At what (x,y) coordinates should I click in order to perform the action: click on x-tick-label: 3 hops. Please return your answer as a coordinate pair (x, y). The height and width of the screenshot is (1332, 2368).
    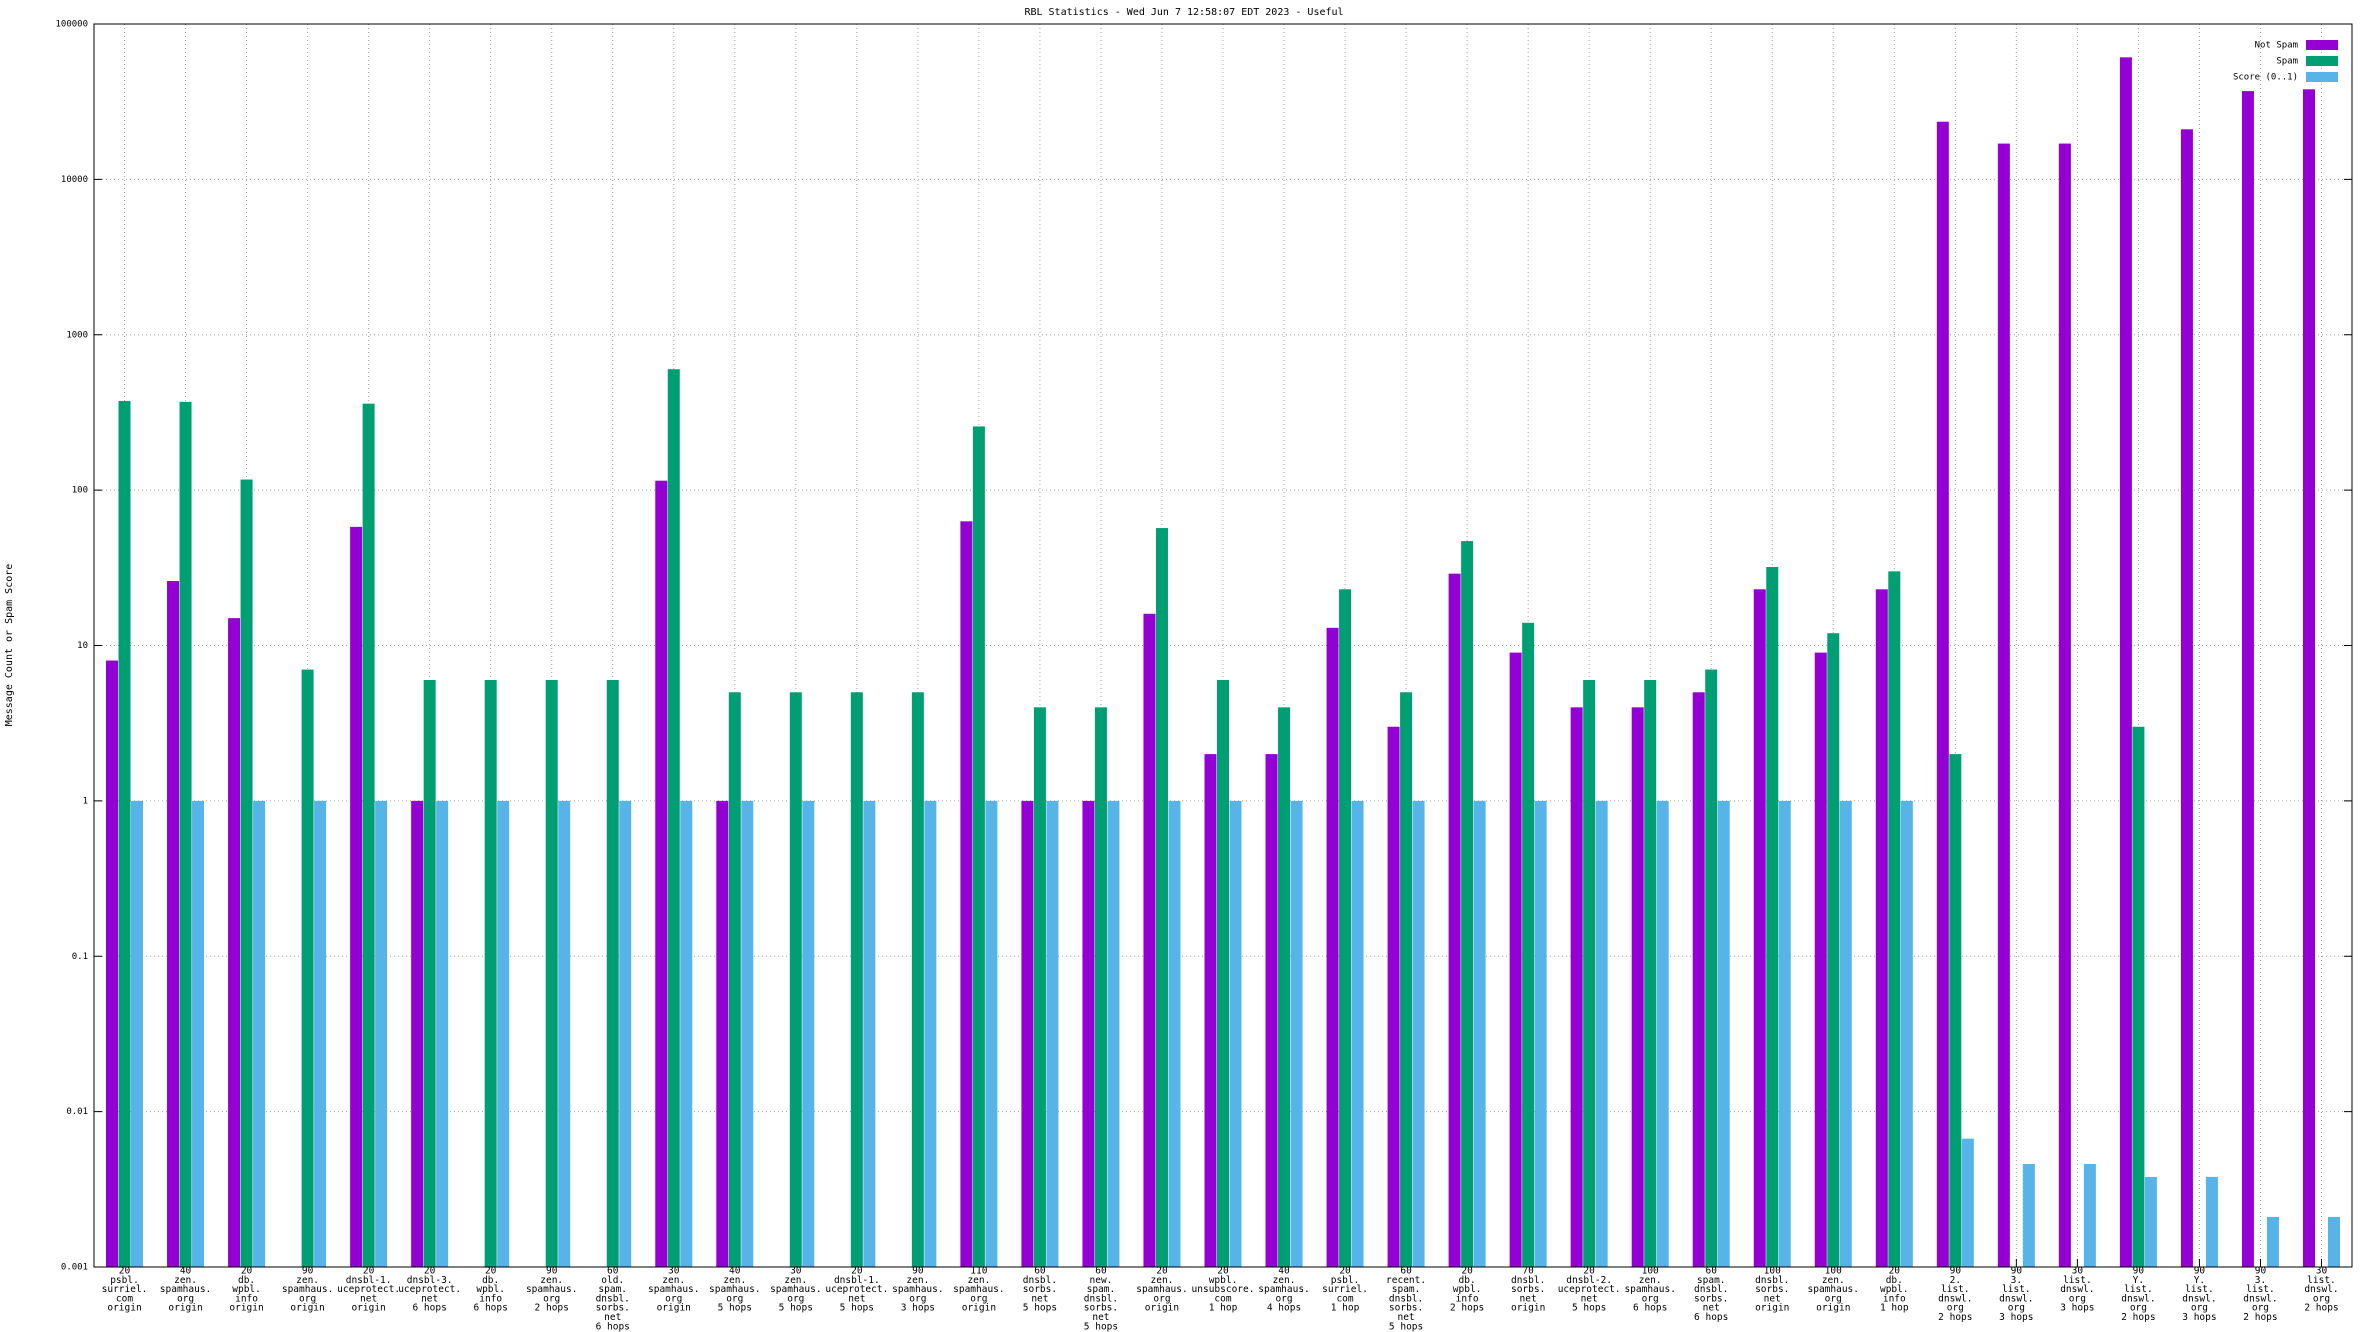
    Looking at the image, I should click on (918, 1308).